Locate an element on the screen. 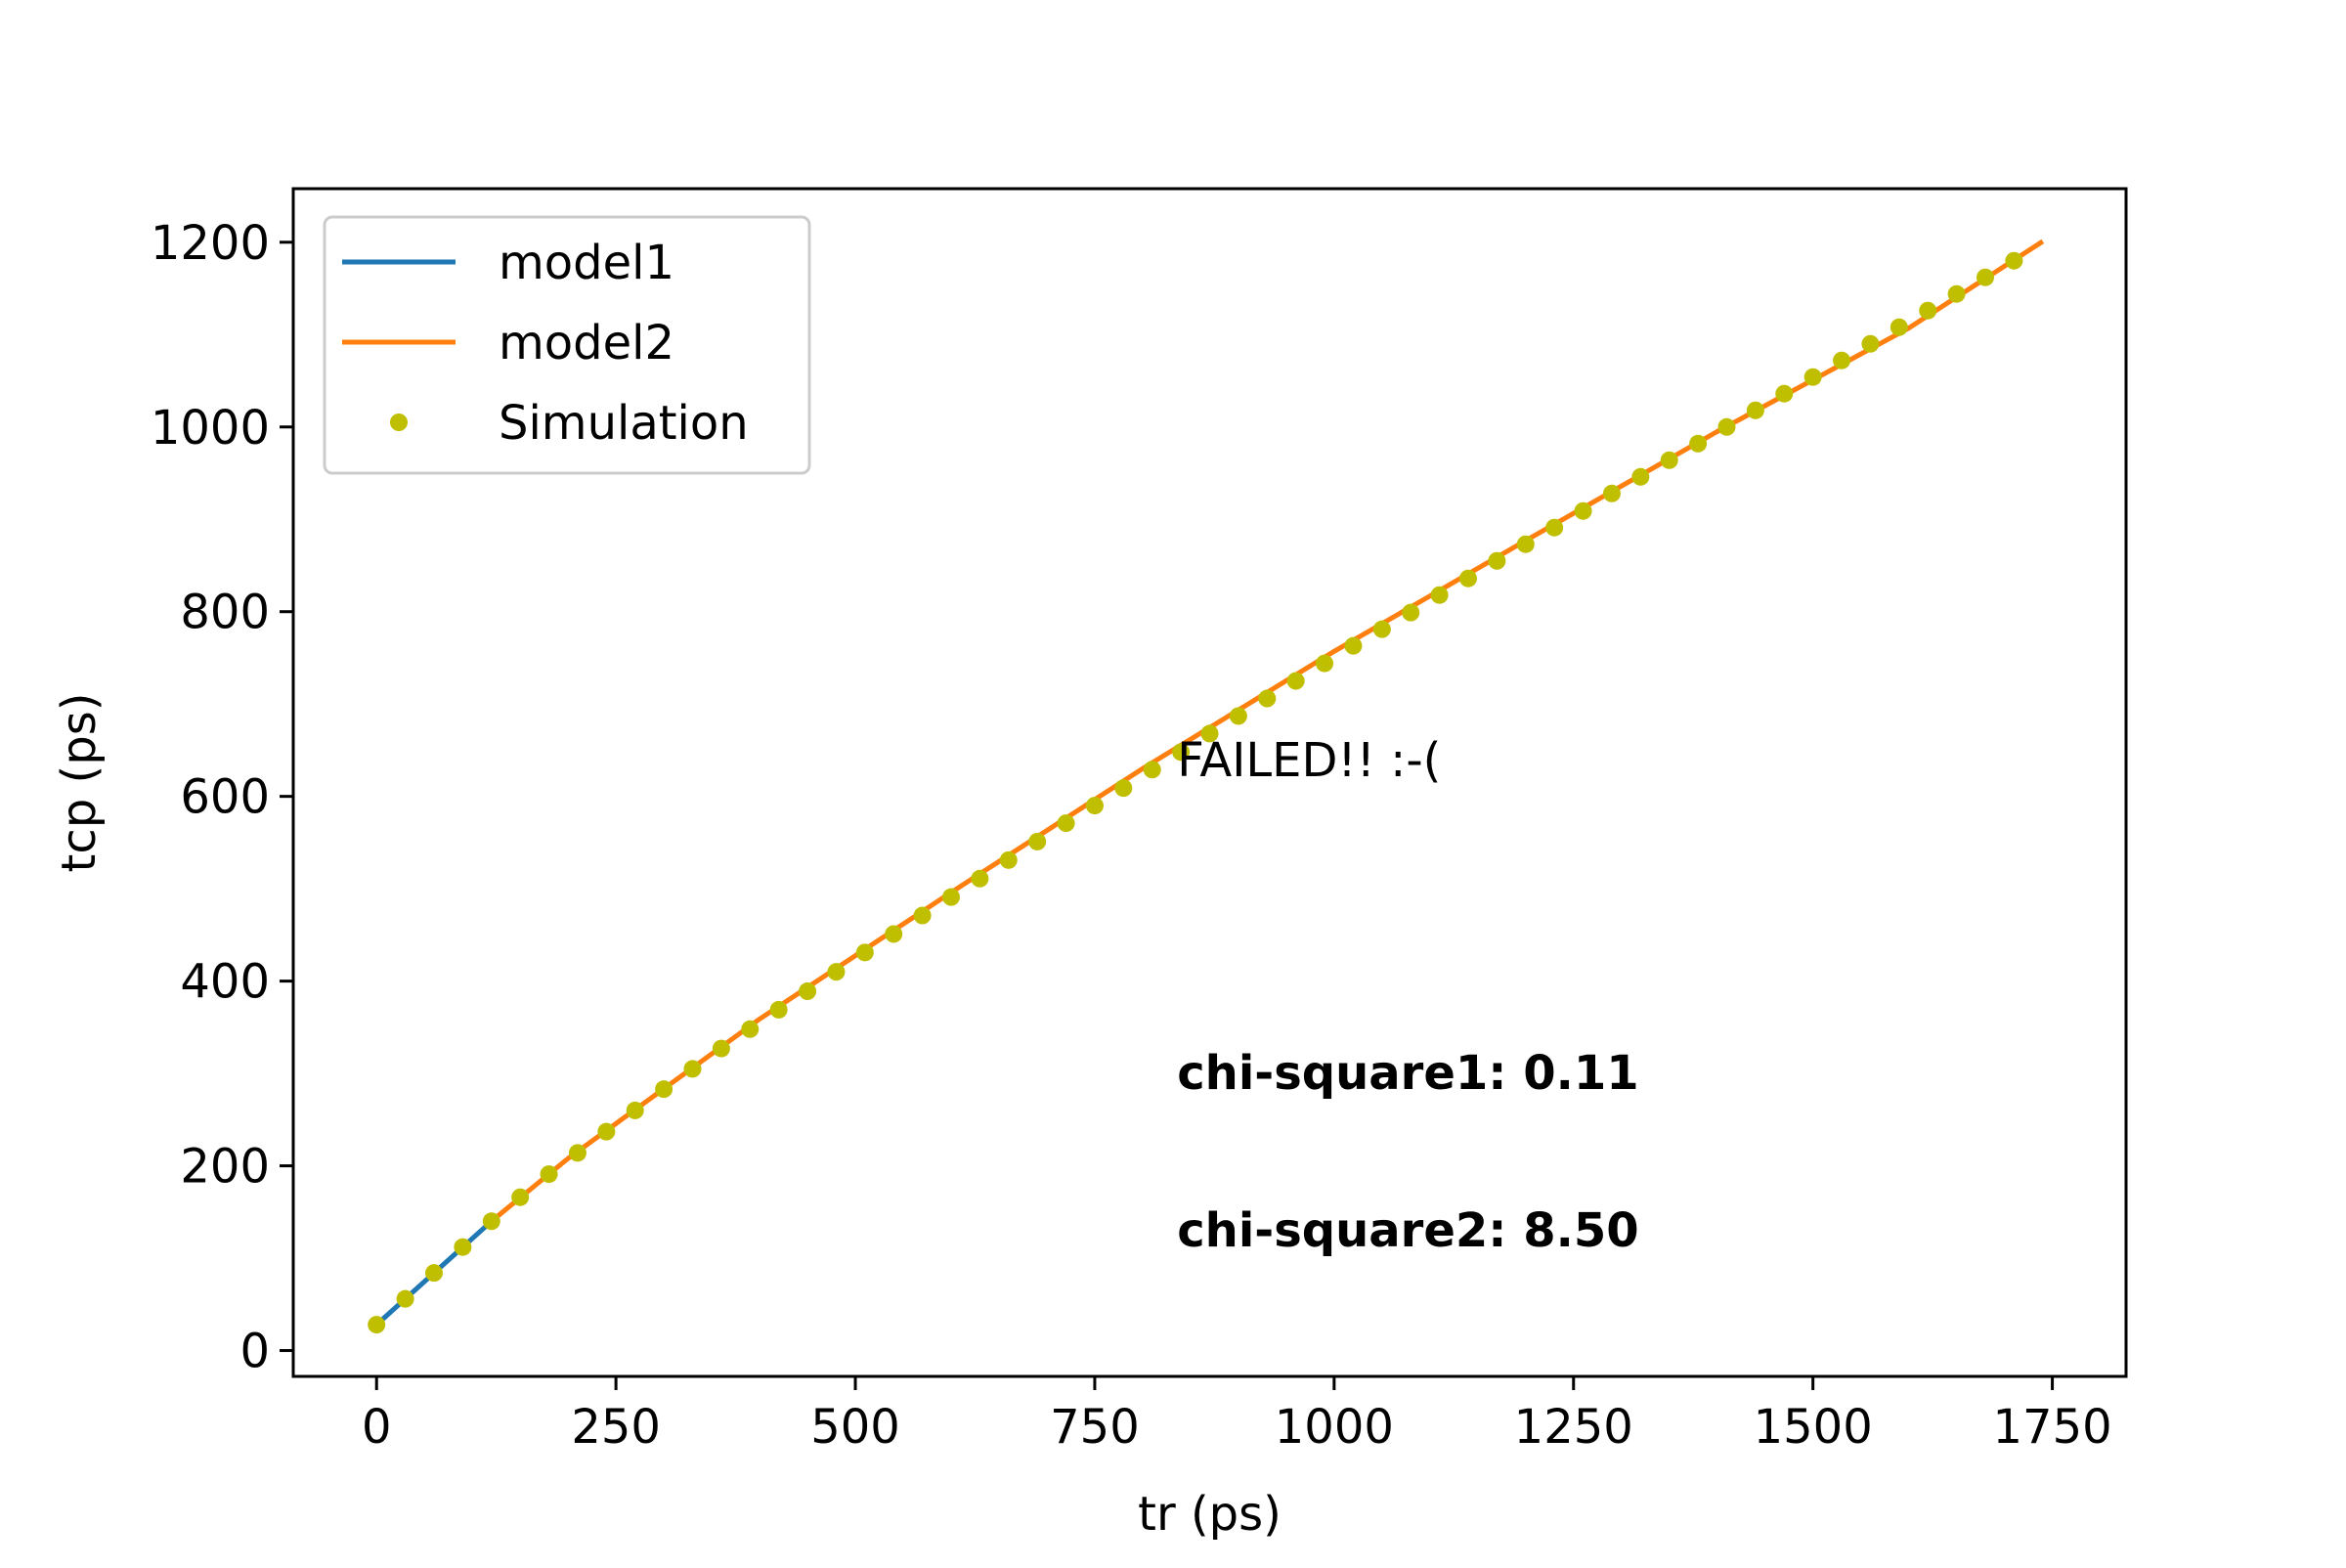 The width and height of the screenshot is (2346, 1568). x-axis: 0 250 500 750 1000 1250 1500 1750 is located at coordinates (1237, 1416).